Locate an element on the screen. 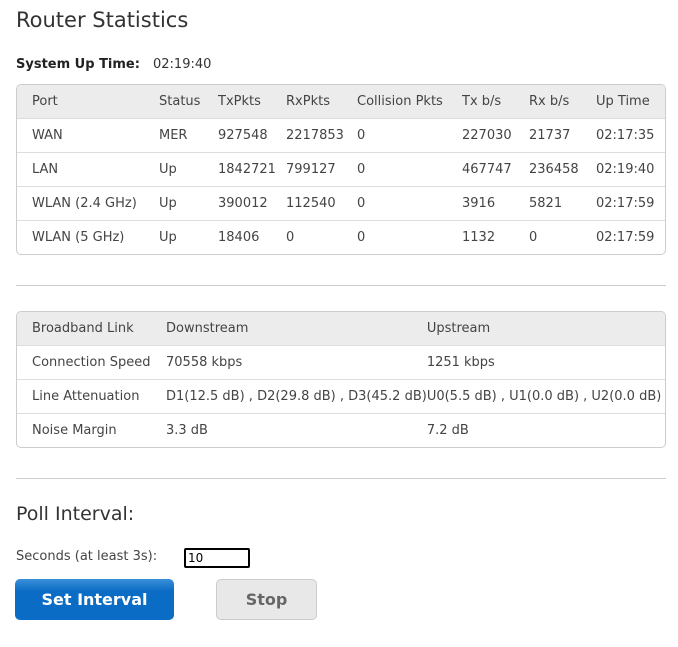 This screenshot has height=647, width=678. table-cell: 7.2 dB is located at coordinates (545, 430).